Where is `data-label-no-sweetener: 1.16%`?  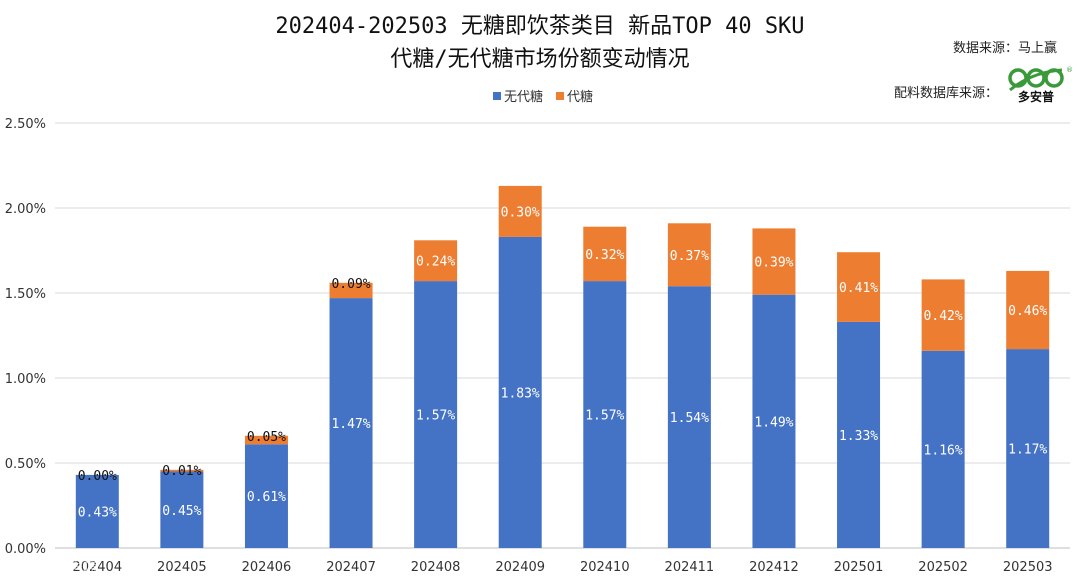 data-label-no-sweetener: 1.16% is located at coordinates (943, 450).